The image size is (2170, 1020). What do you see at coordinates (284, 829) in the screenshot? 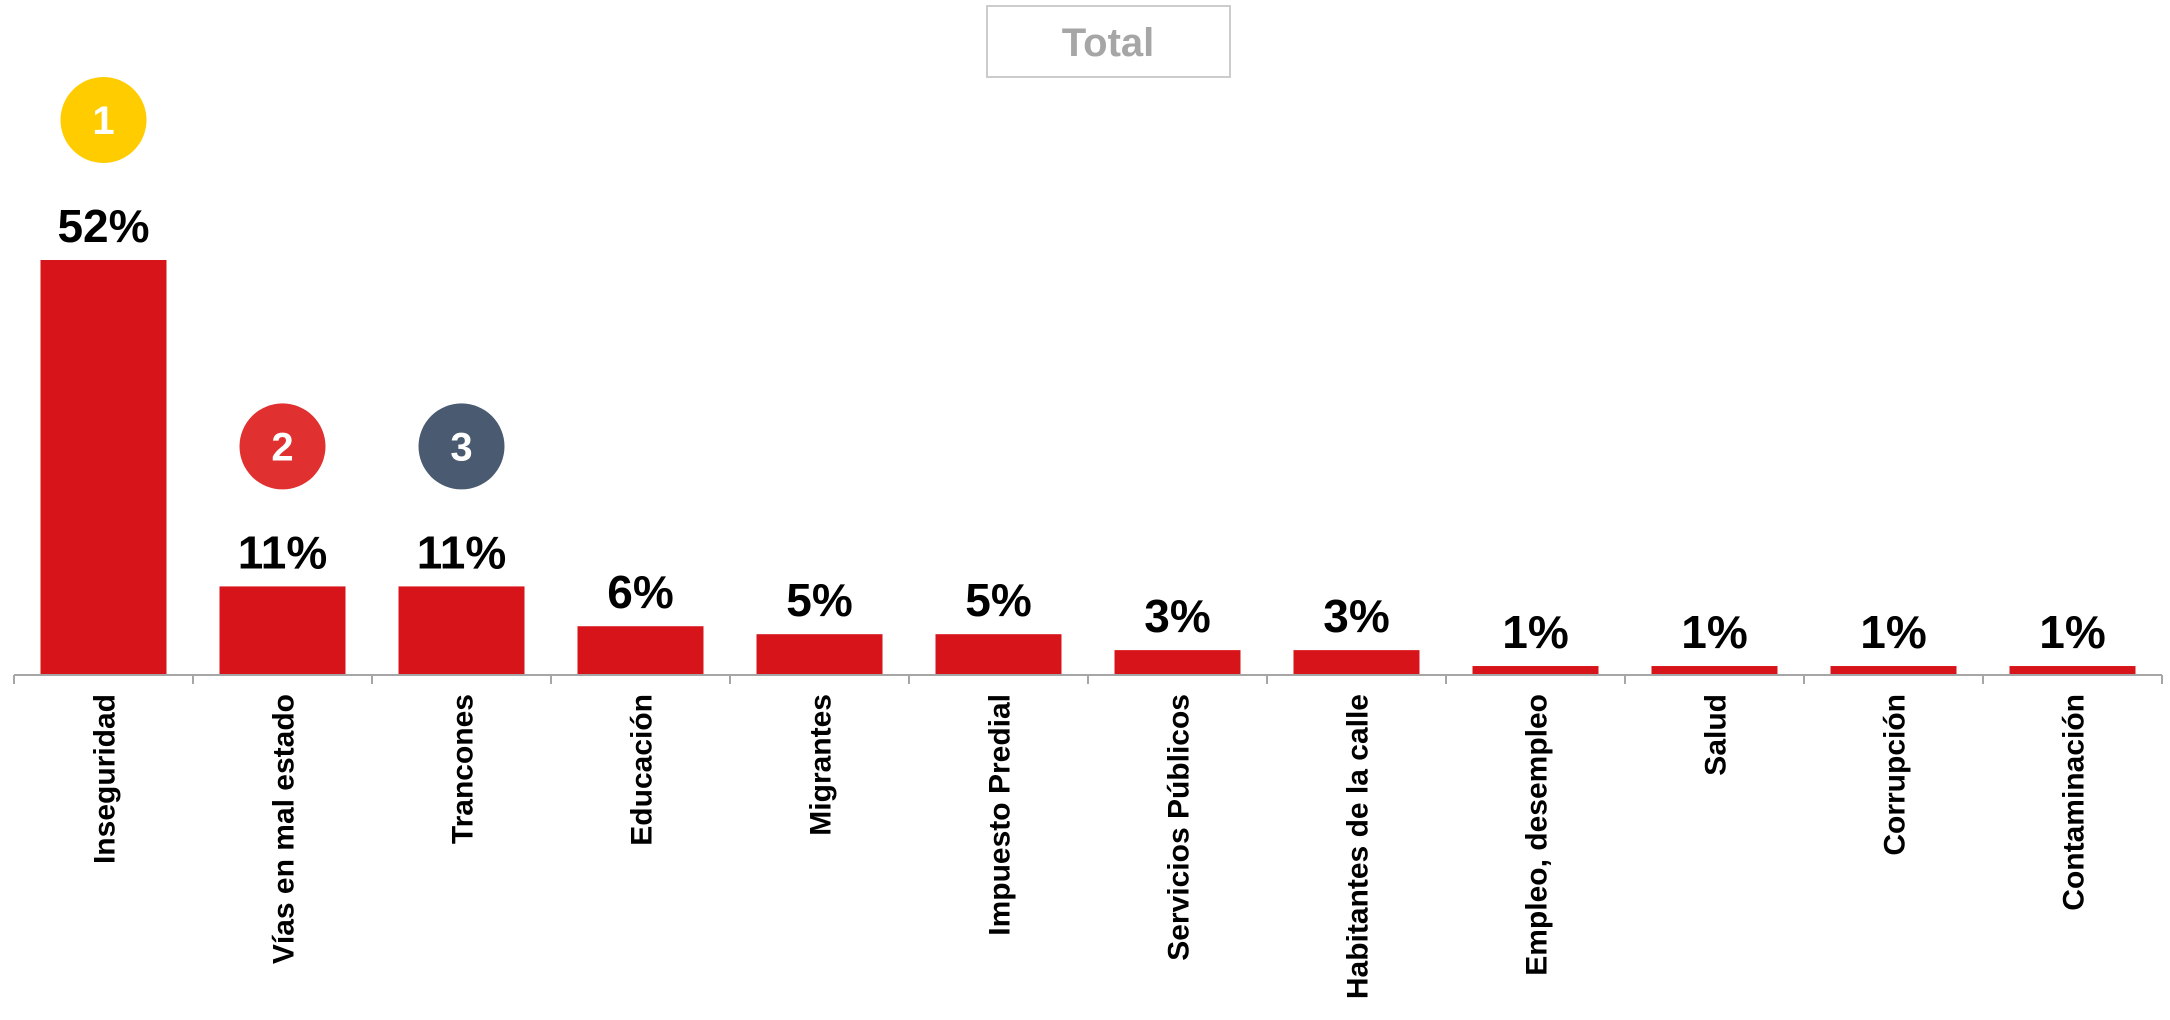
I see `category-label-2: Vías en mal estado` at bounding box center [284, 829].